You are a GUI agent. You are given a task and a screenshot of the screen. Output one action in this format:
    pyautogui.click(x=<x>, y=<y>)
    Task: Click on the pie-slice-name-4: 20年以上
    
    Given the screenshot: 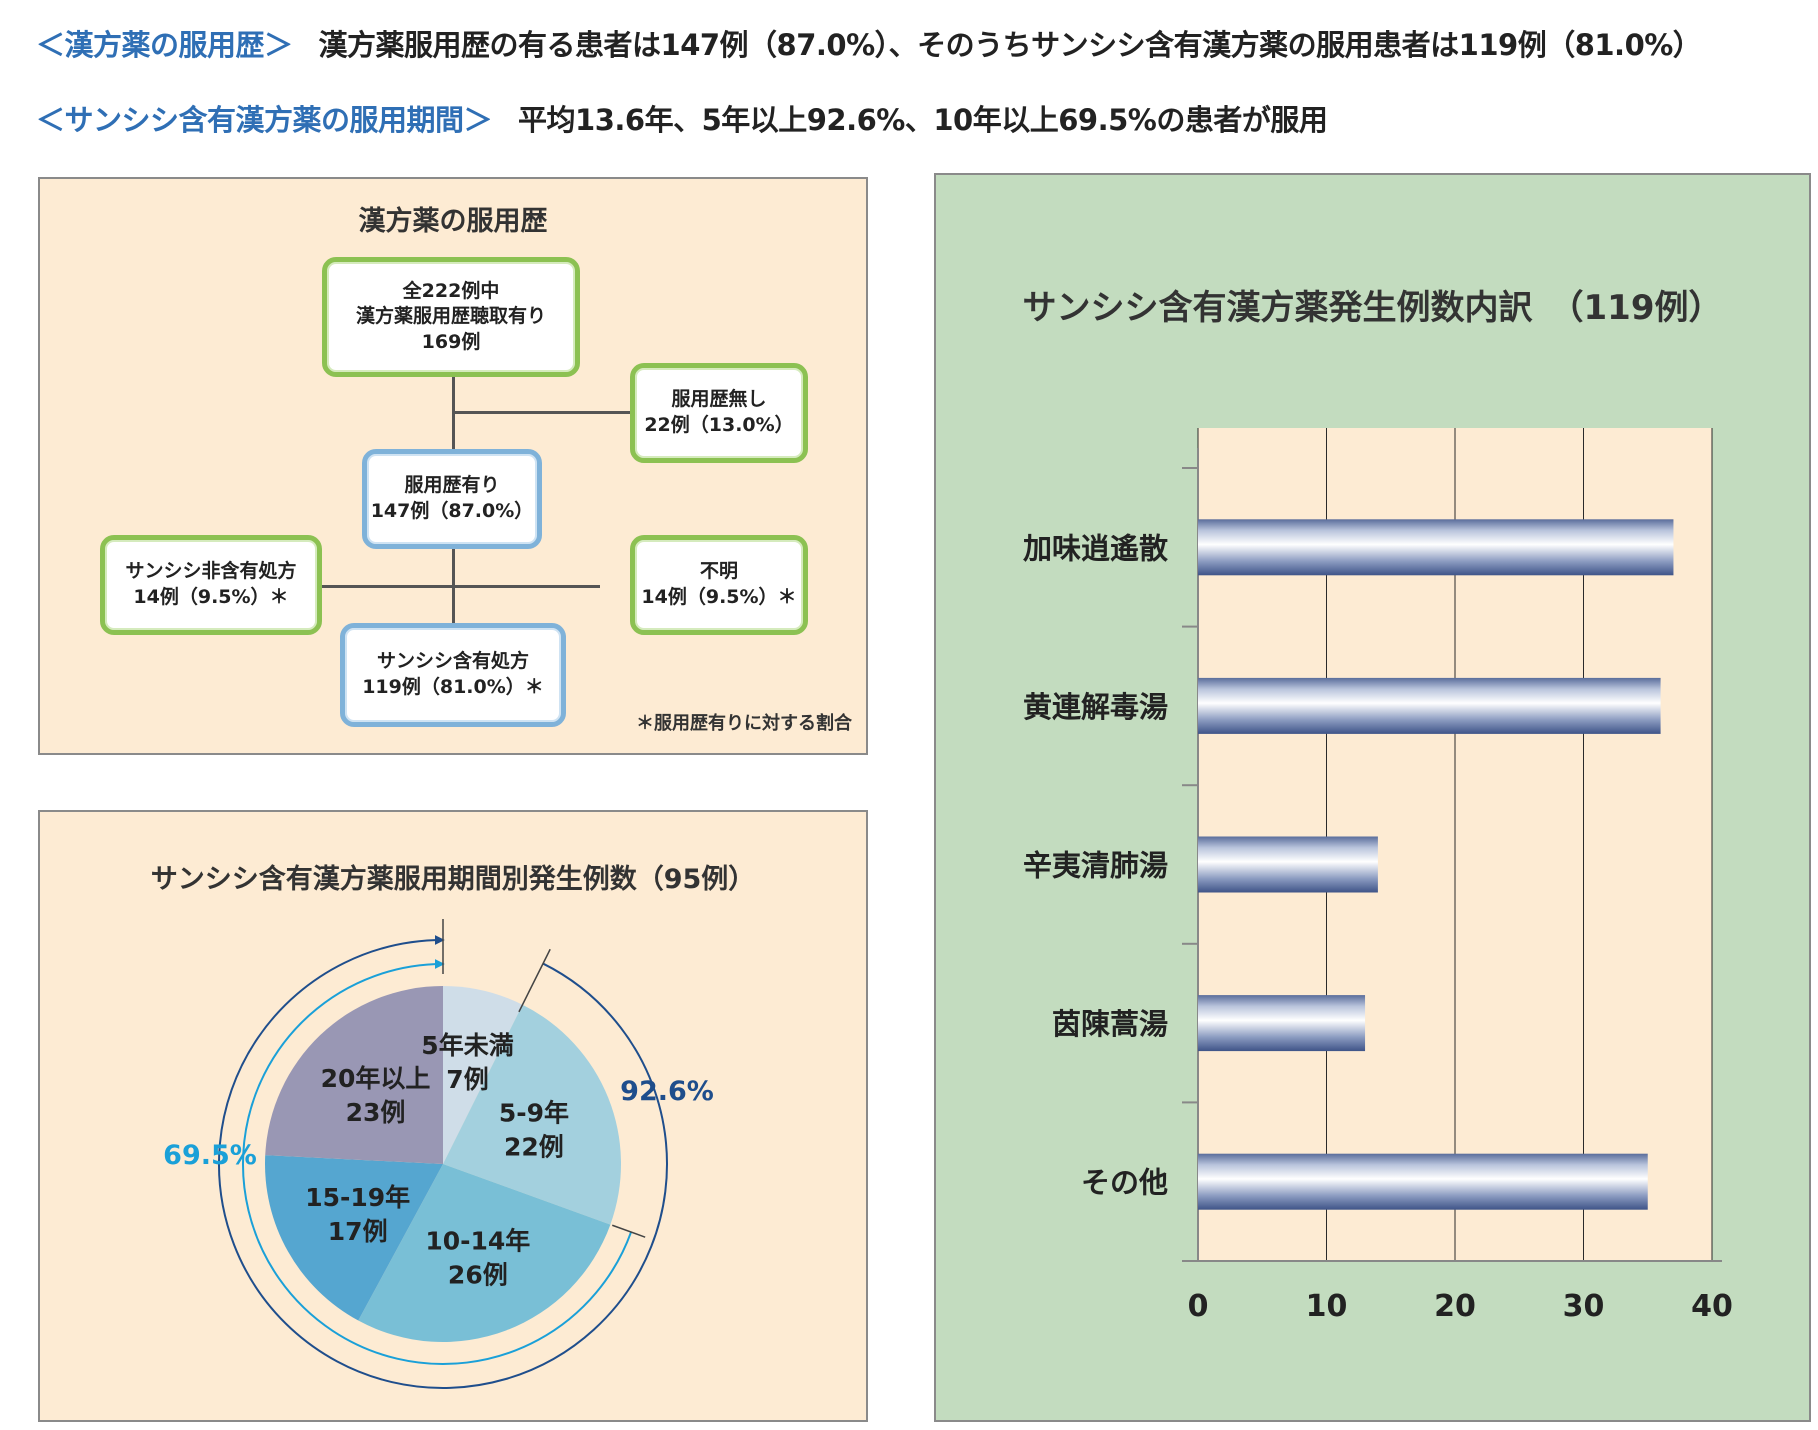 What is the action you would take?
    pyautogui.click(x=376, y=1078)
    